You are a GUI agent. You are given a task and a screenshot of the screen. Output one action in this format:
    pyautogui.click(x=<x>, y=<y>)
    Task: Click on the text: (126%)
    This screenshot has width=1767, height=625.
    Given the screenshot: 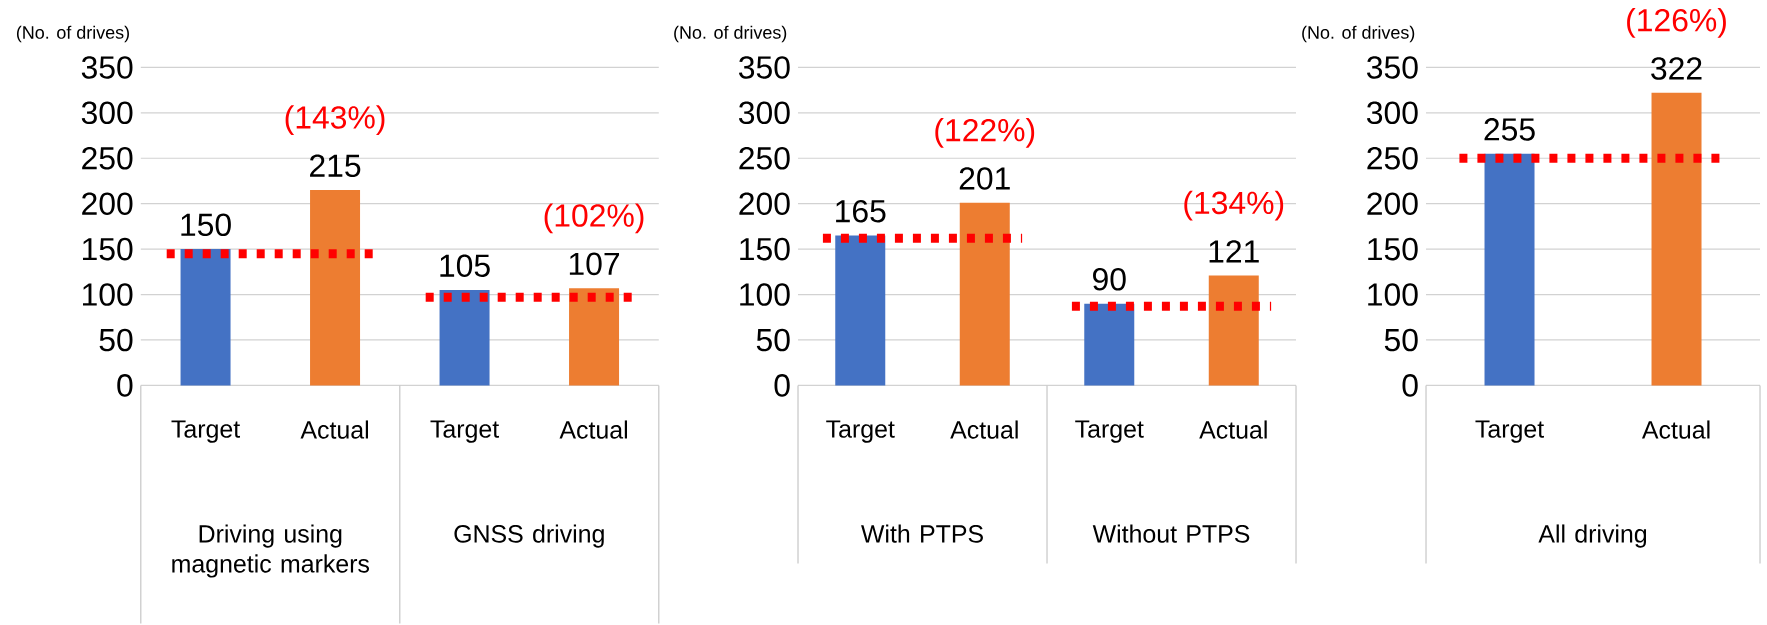 What is the action you would take?
    pyautogui.click(x=1676, y=23)
    